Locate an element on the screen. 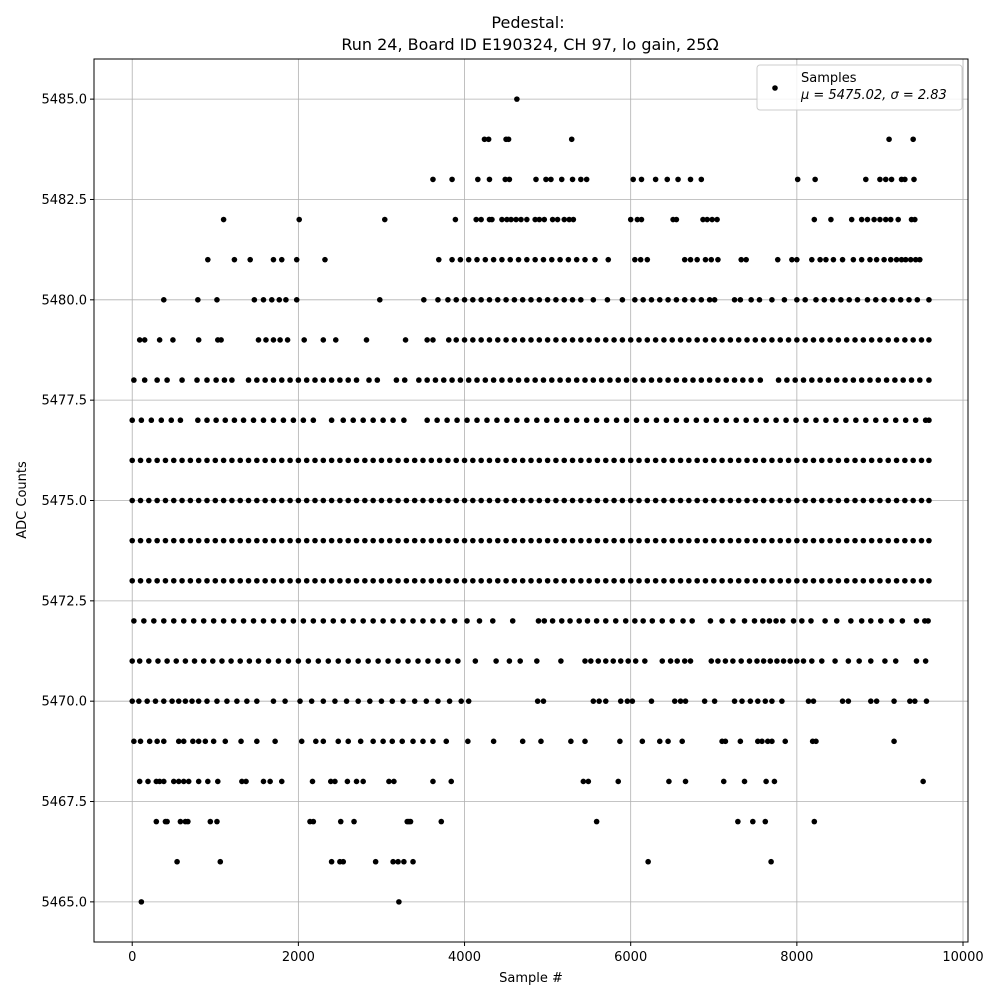 This screenshot has height=1000, width=1000. y-tick-label: 5475.0 is located at coordinates (65, 501).